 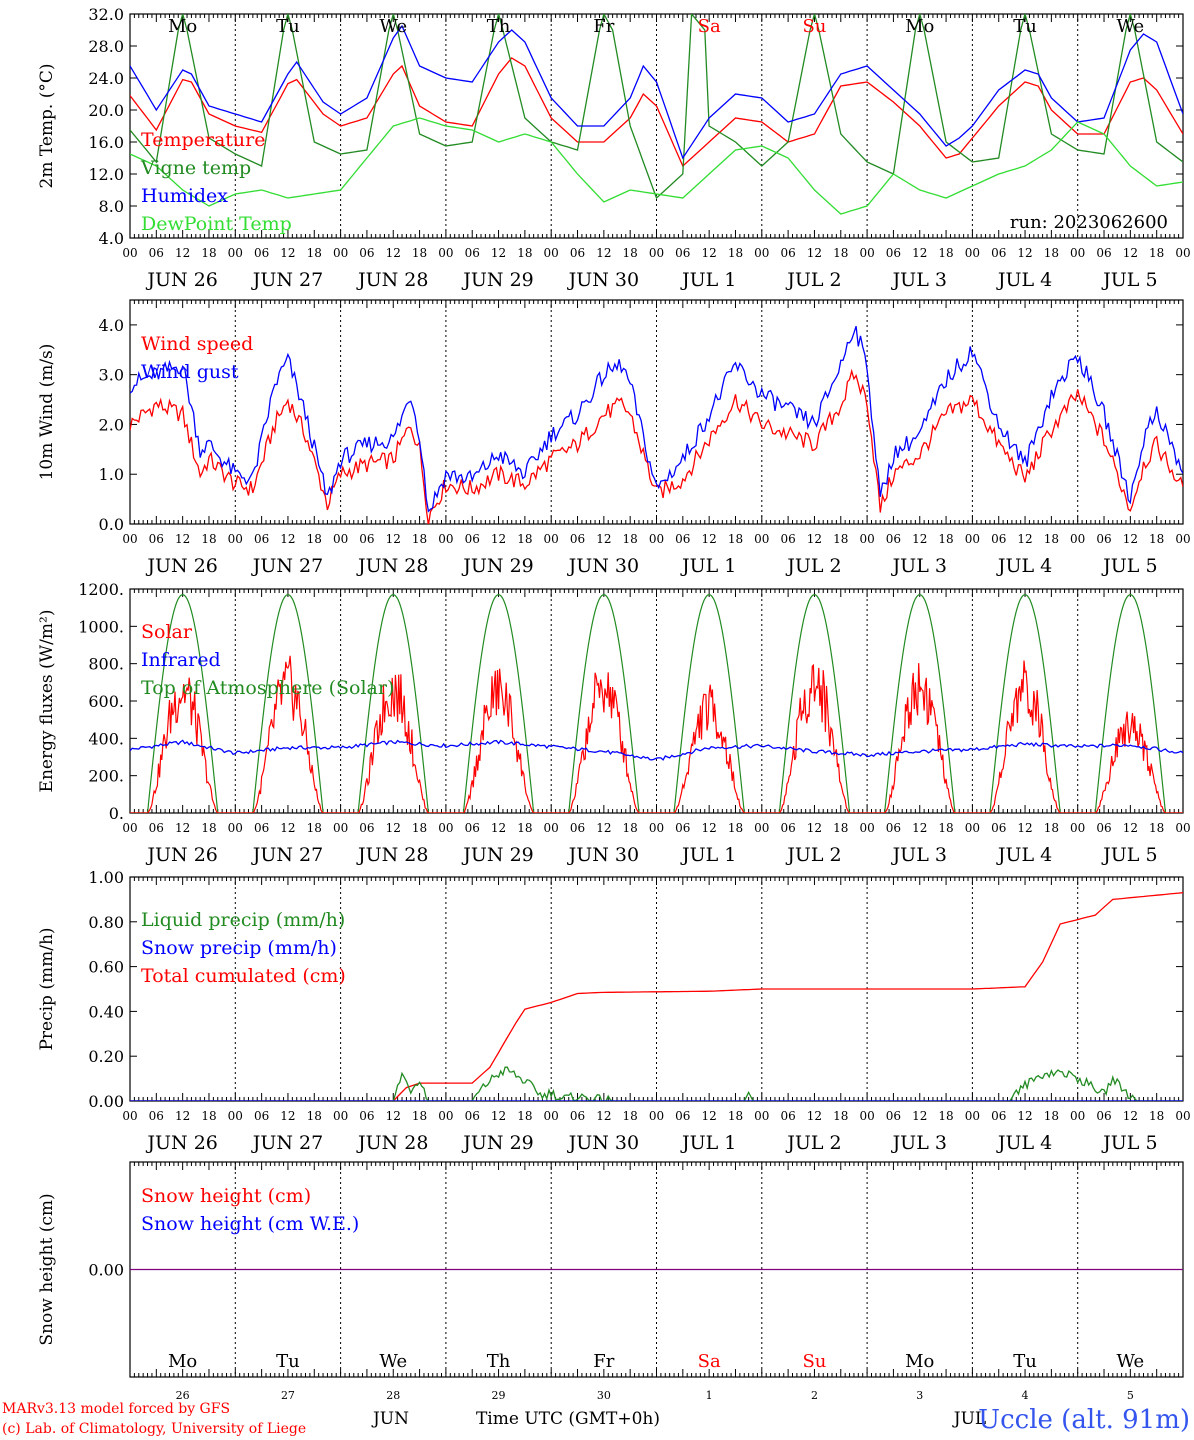 What do you see at coordinates (656, 996) in the screenshot?
I see `series-total-cumulated-cm-line` at bounding box center [656, 996].